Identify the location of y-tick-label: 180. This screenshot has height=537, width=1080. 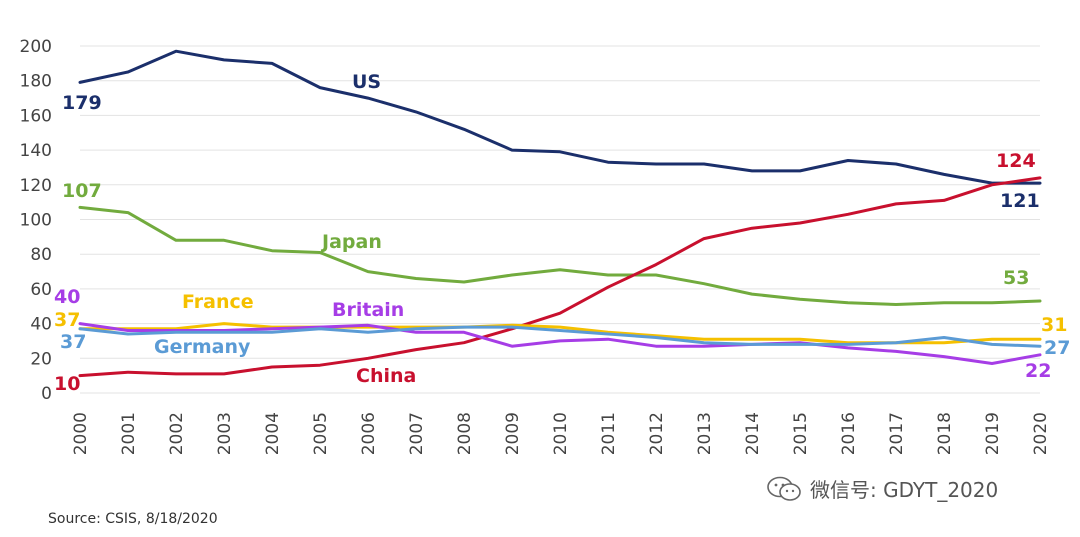
(36, 82).